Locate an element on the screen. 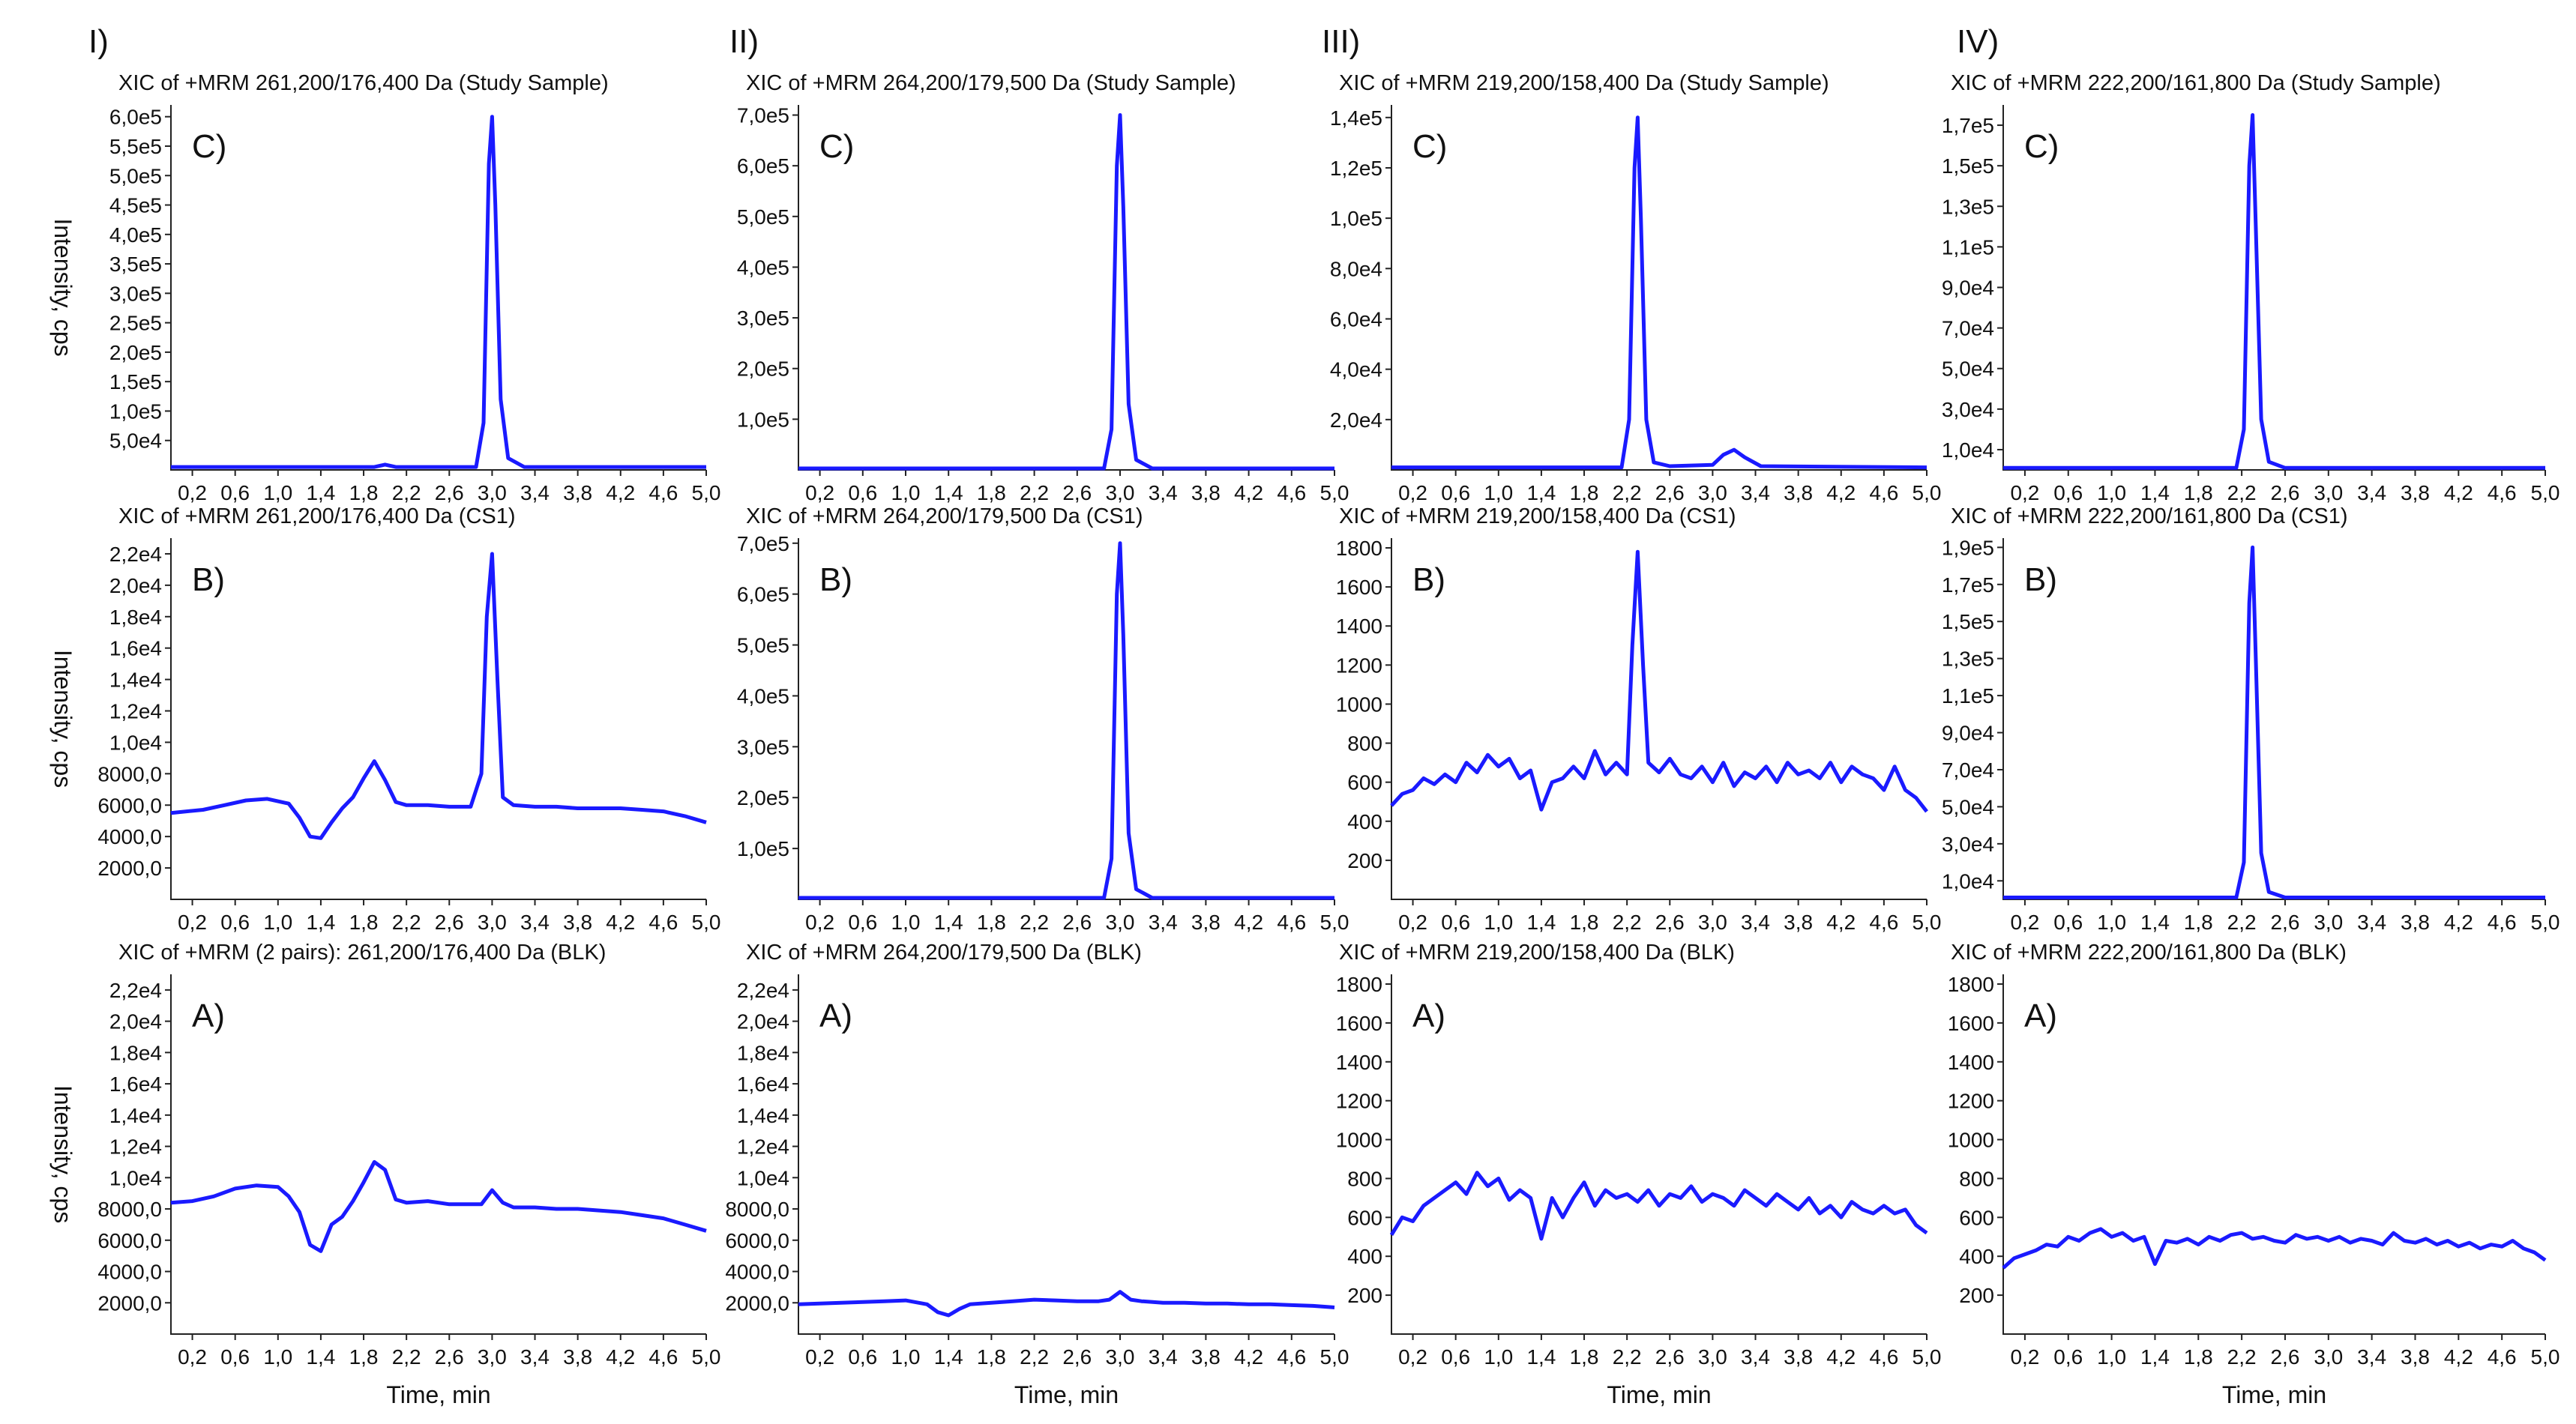 The image size is (2576, 1424). y-tick-label: 400 is located at coordinates (1976, 1257).